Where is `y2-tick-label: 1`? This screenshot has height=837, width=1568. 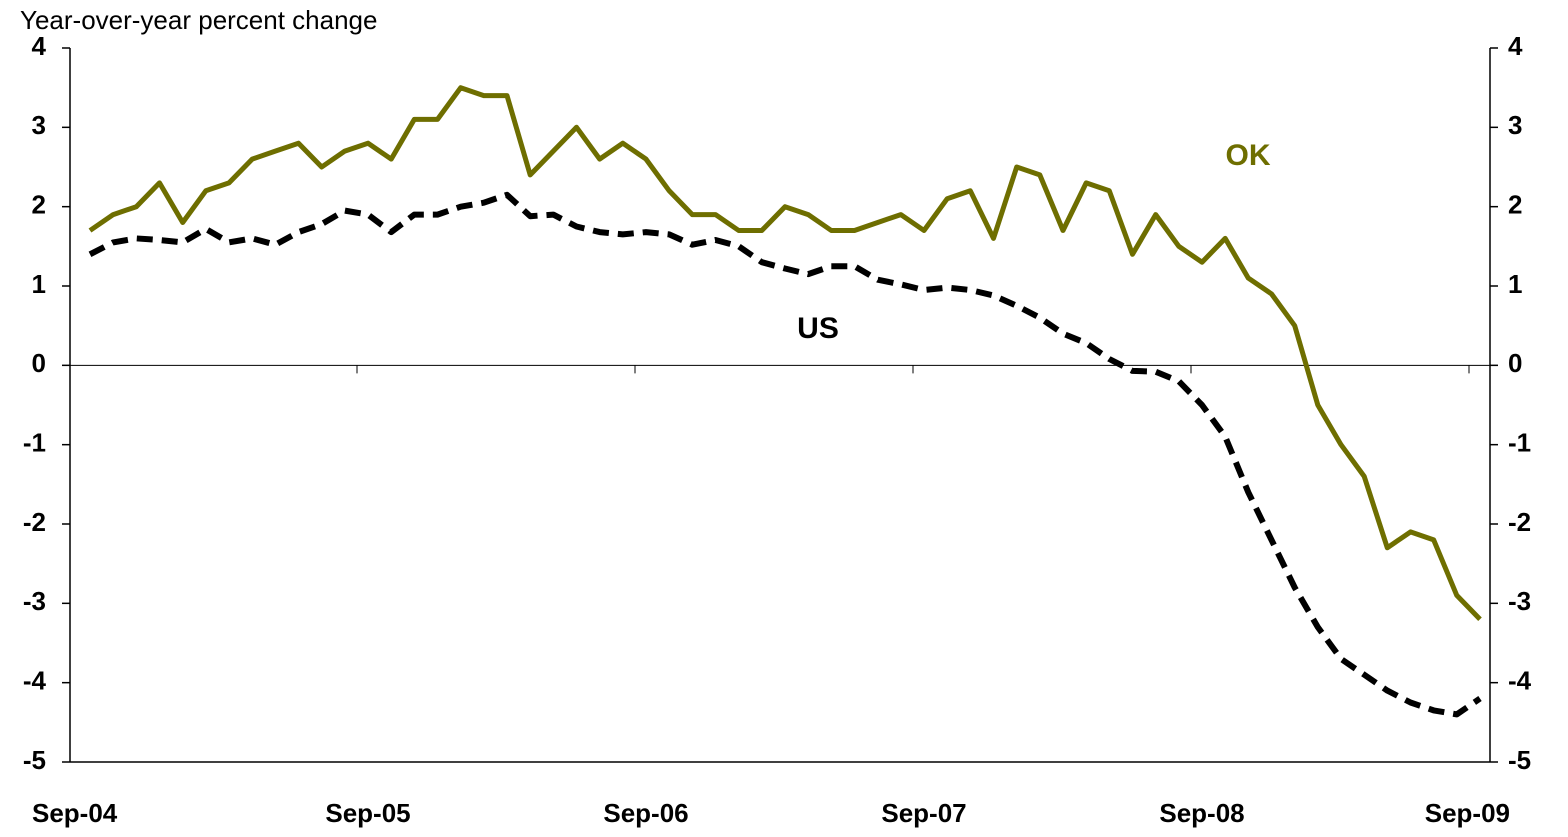 y2-tick-label: 1 is located at coordinates (1515, 284).